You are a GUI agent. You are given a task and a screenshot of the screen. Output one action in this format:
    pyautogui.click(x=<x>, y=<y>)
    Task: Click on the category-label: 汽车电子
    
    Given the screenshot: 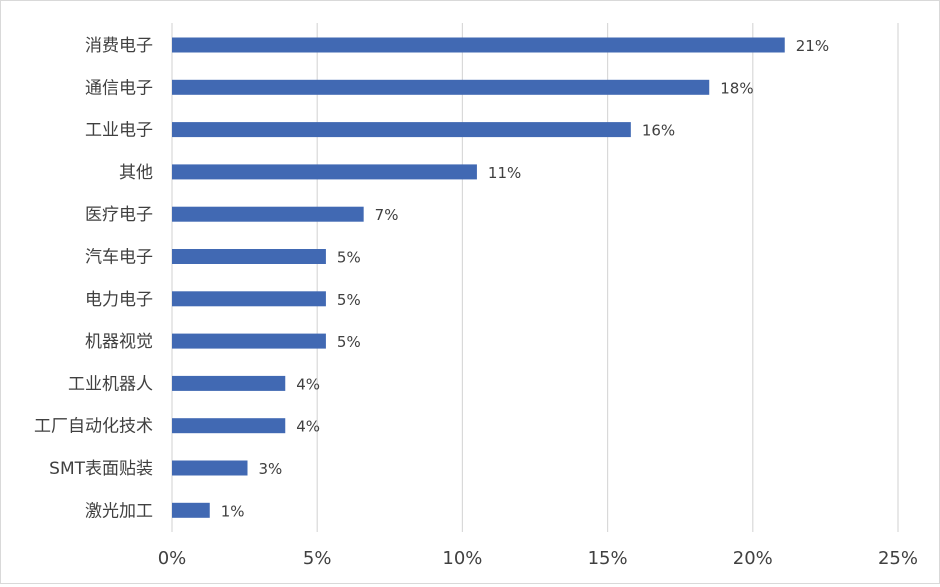 What is the action you would take?
    pyautogui.click(x=119, y=258)
    